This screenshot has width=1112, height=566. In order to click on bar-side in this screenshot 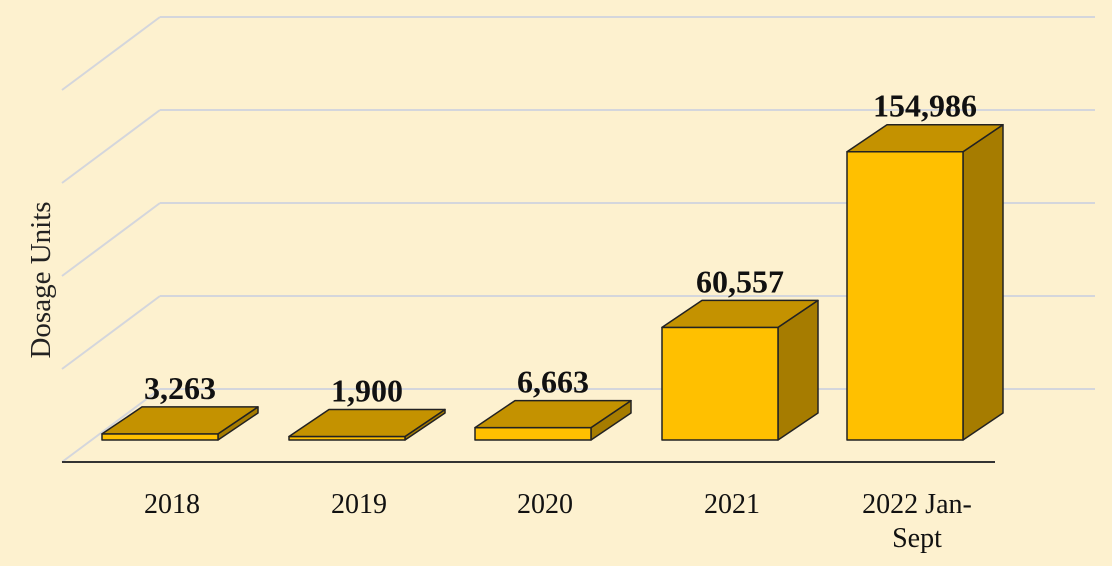, I will do `click(983, 282)`.